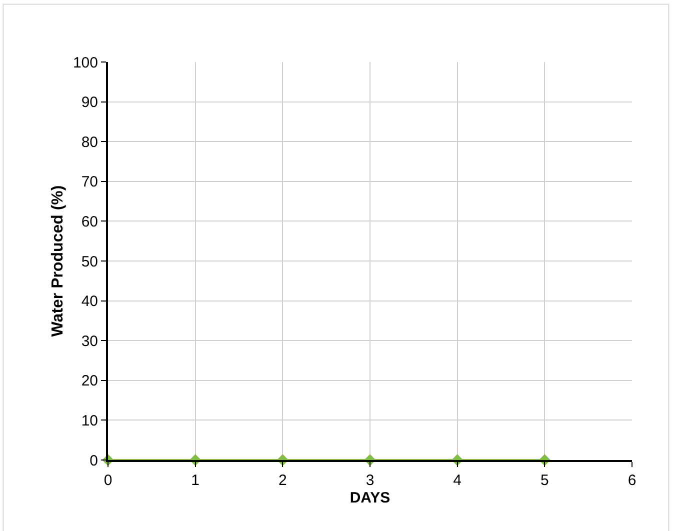  What do you see at coordinates (89, 301) in the screenshot?
I see `y-tick-label: 40` at bounding box center [89, 301].